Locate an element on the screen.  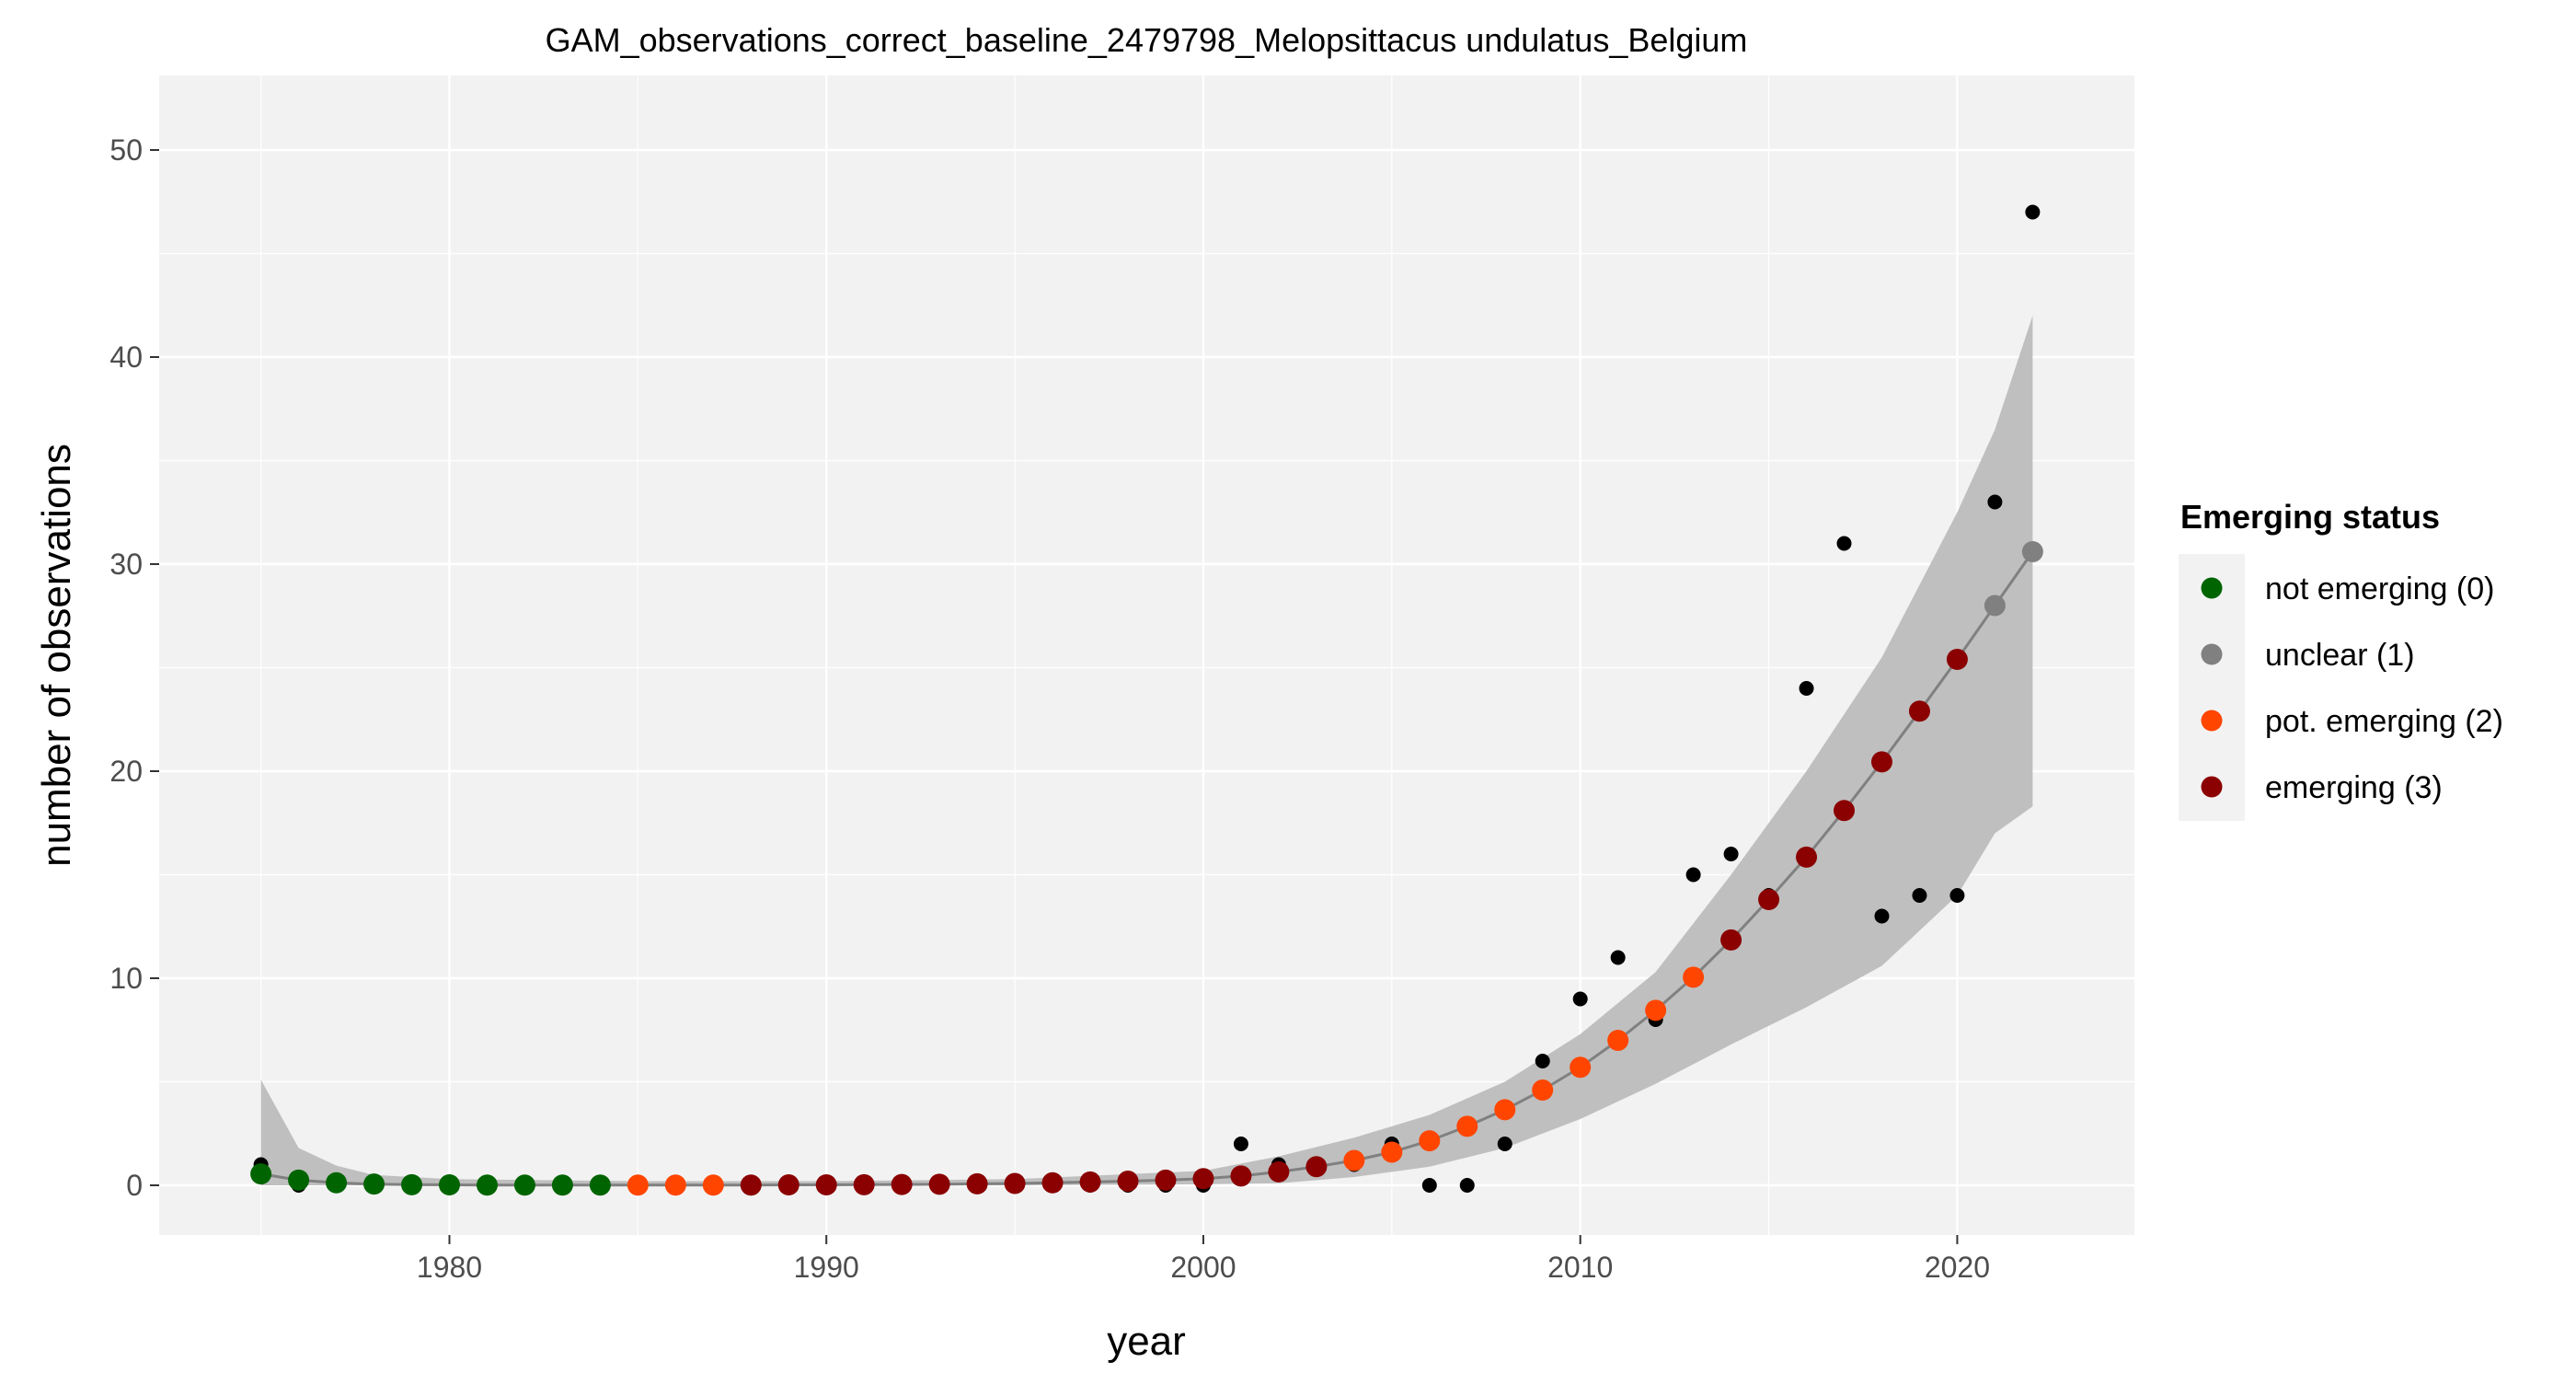
x-tick-label: 1990 is located at coordinates (826, 1267).